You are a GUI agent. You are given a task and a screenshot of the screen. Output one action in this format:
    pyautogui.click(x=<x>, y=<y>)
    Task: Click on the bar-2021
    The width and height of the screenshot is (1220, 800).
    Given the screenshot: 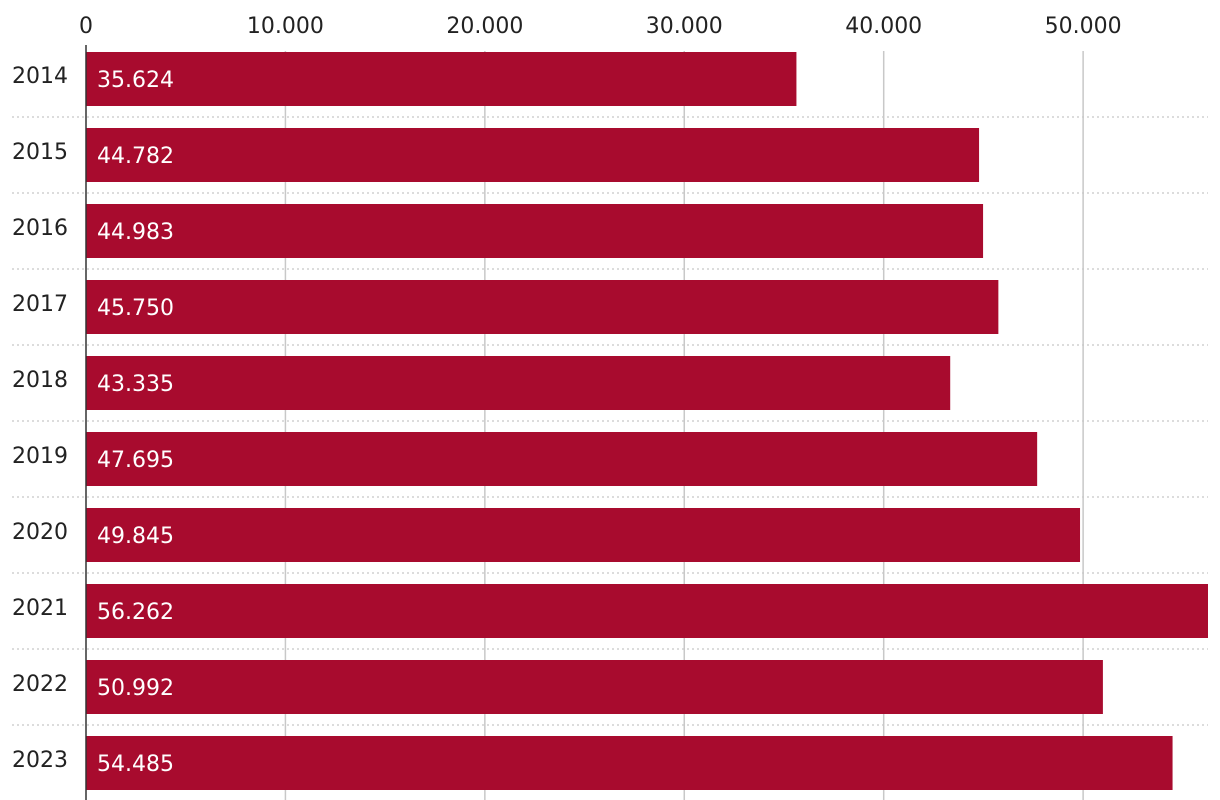 What is the action you would take?
    pyautogui.click(x=647, y=611)
    